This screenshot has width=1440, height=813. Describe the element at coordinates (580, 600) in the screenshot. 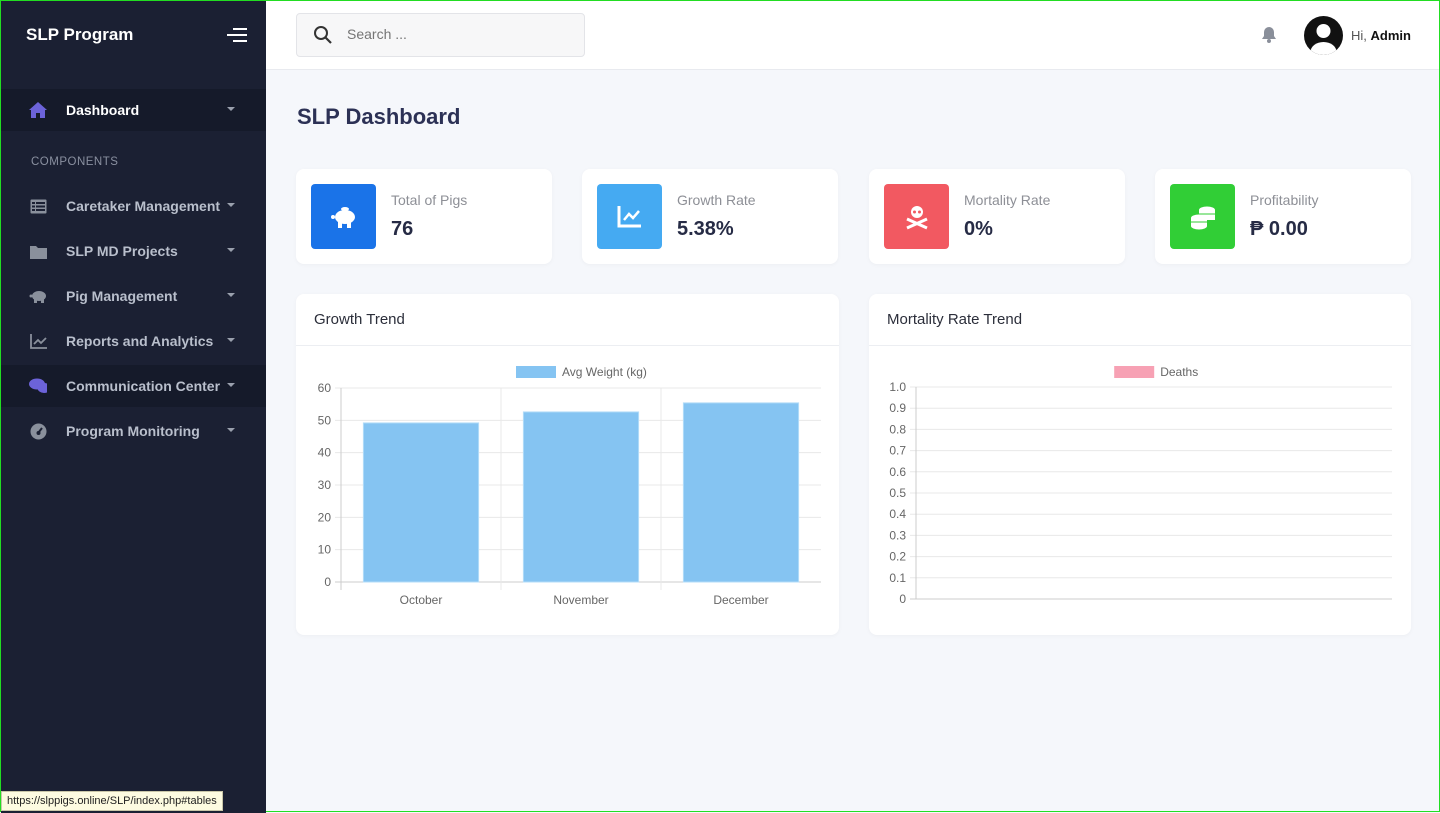

I see `x-tick-label: November` at that location.